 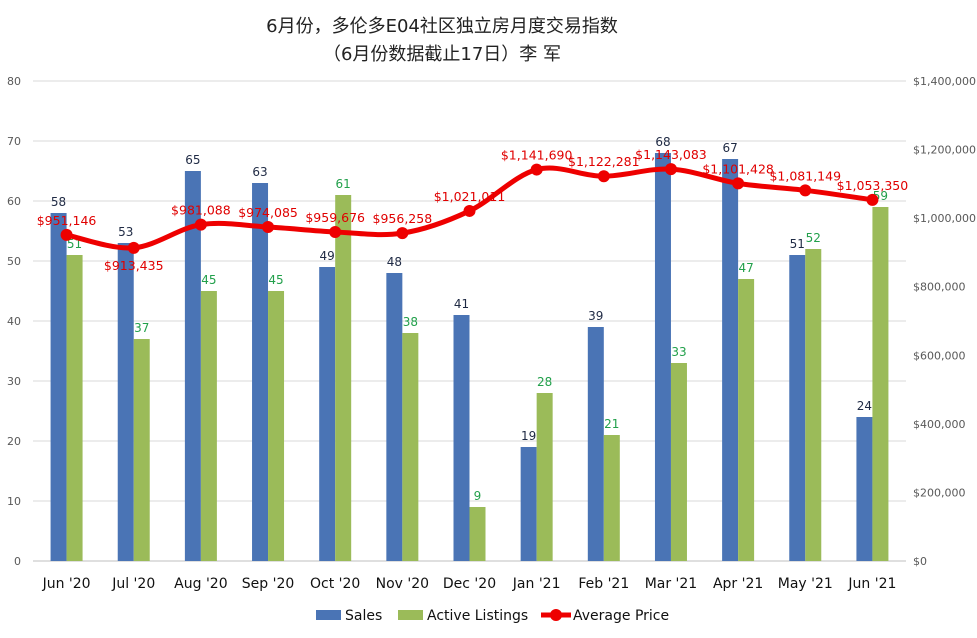 What do you see at coordinates (442, 26) in the screenshot?
I see `chart-title: 6月份，多伦多E04社区独立房月度交易指数` at bounding box center [442, 26].